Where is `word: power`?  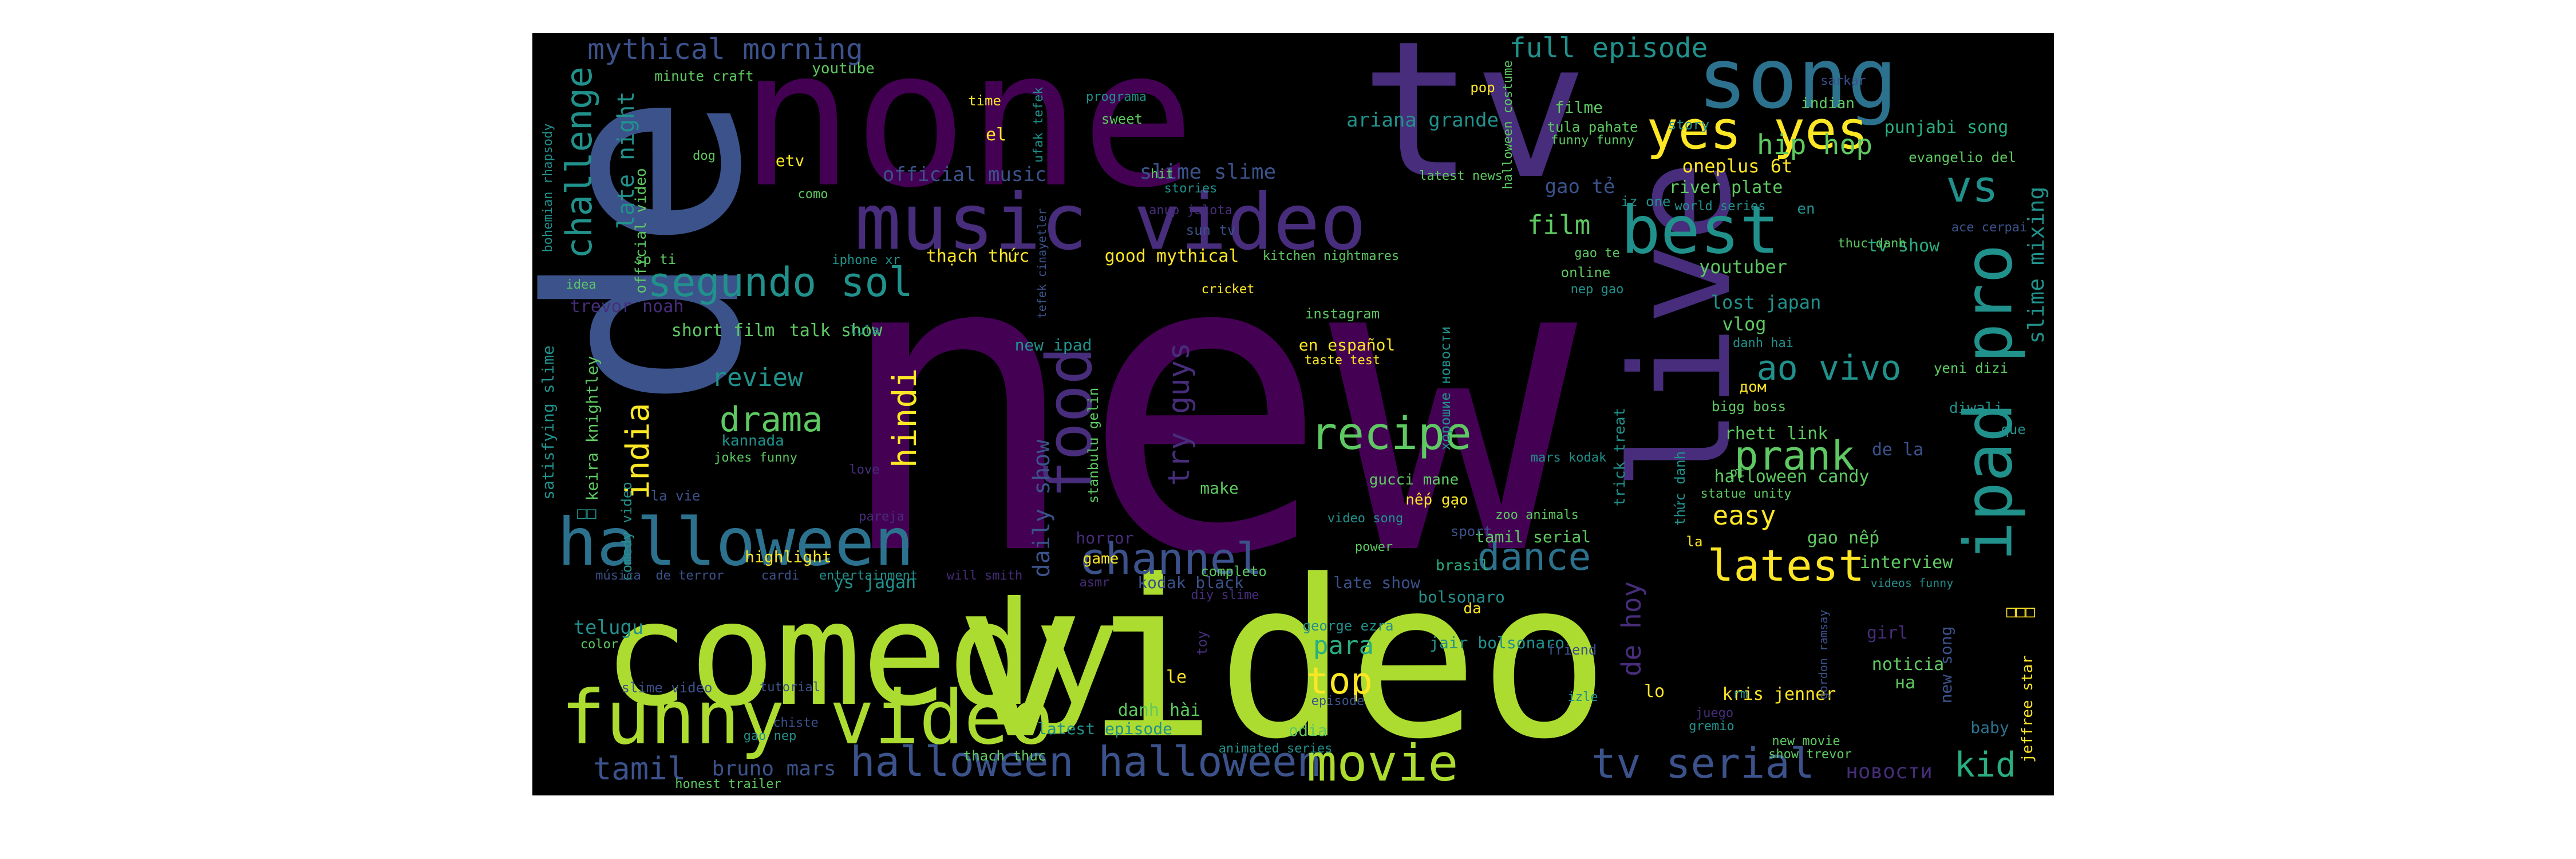
word: power is located at coordinates (1373, 547).